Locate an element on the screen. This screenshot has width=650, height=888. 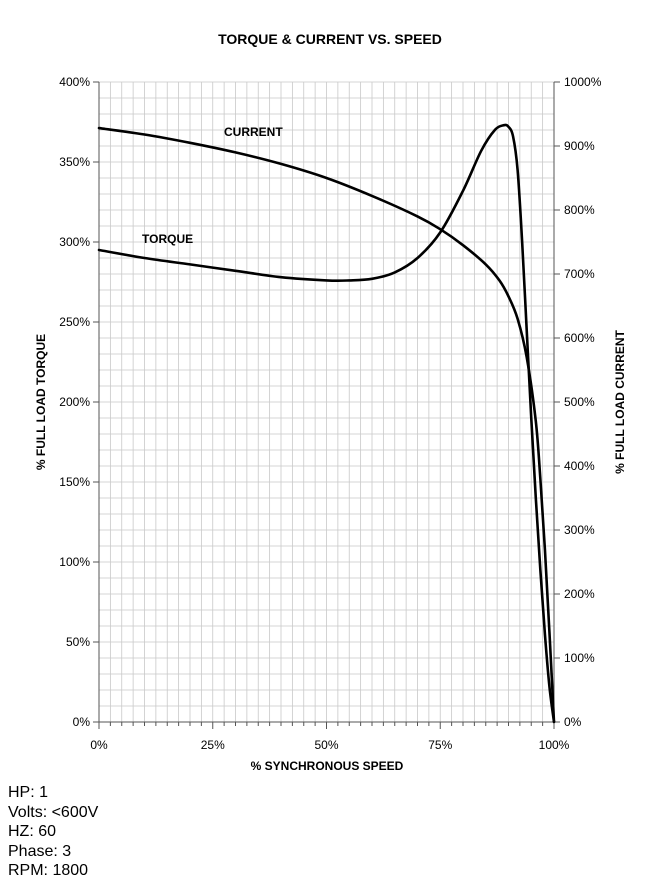
y-tick-label-right: 200% is located at coordinates (579, 594).